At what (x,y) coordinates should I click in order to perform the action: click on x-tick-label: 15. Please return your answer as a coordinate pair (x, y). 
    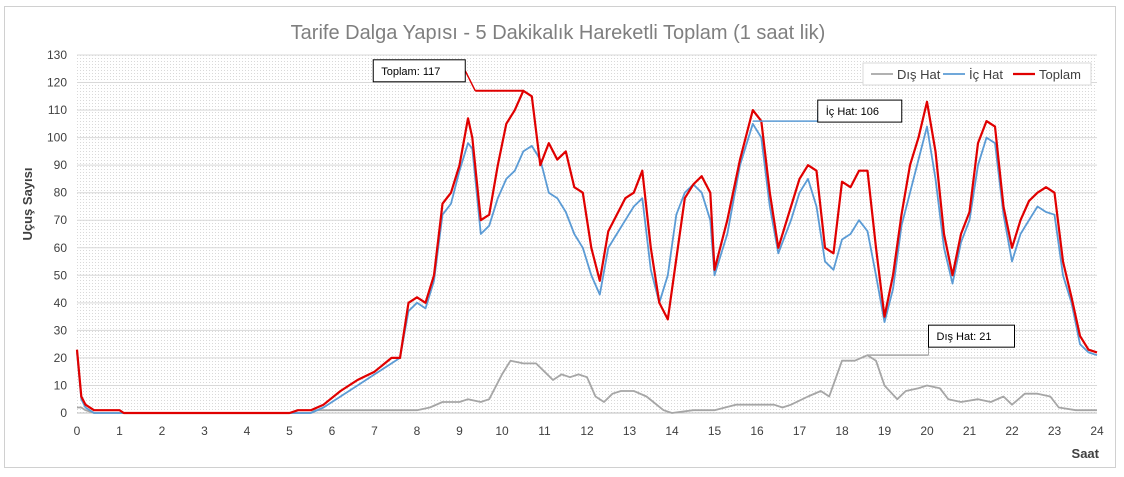
    Looking at the image, I should click on (715, 431).